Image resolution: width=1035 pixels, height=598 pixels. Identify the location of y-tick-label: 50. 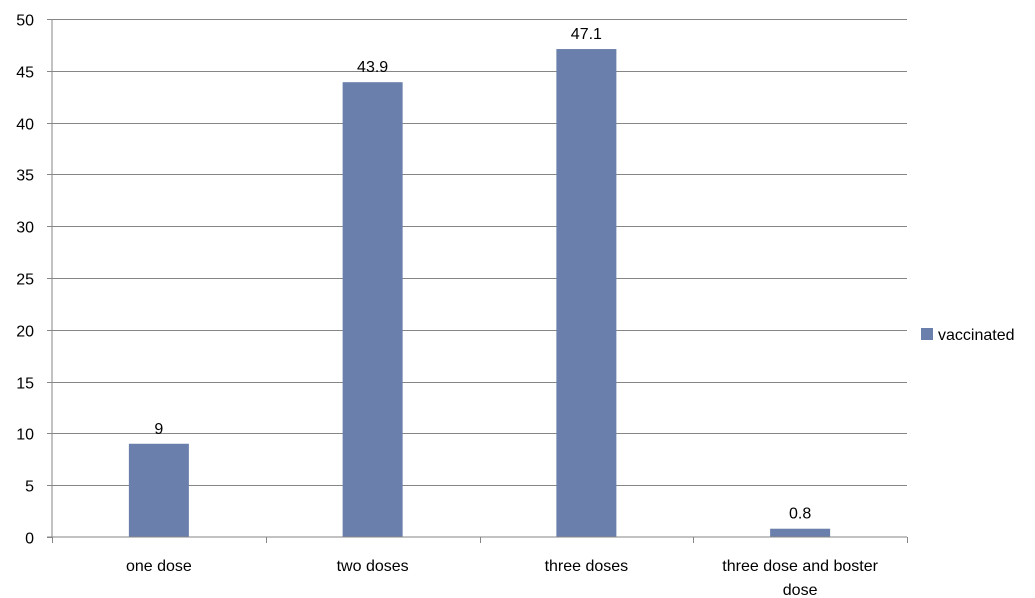
(25, 21).